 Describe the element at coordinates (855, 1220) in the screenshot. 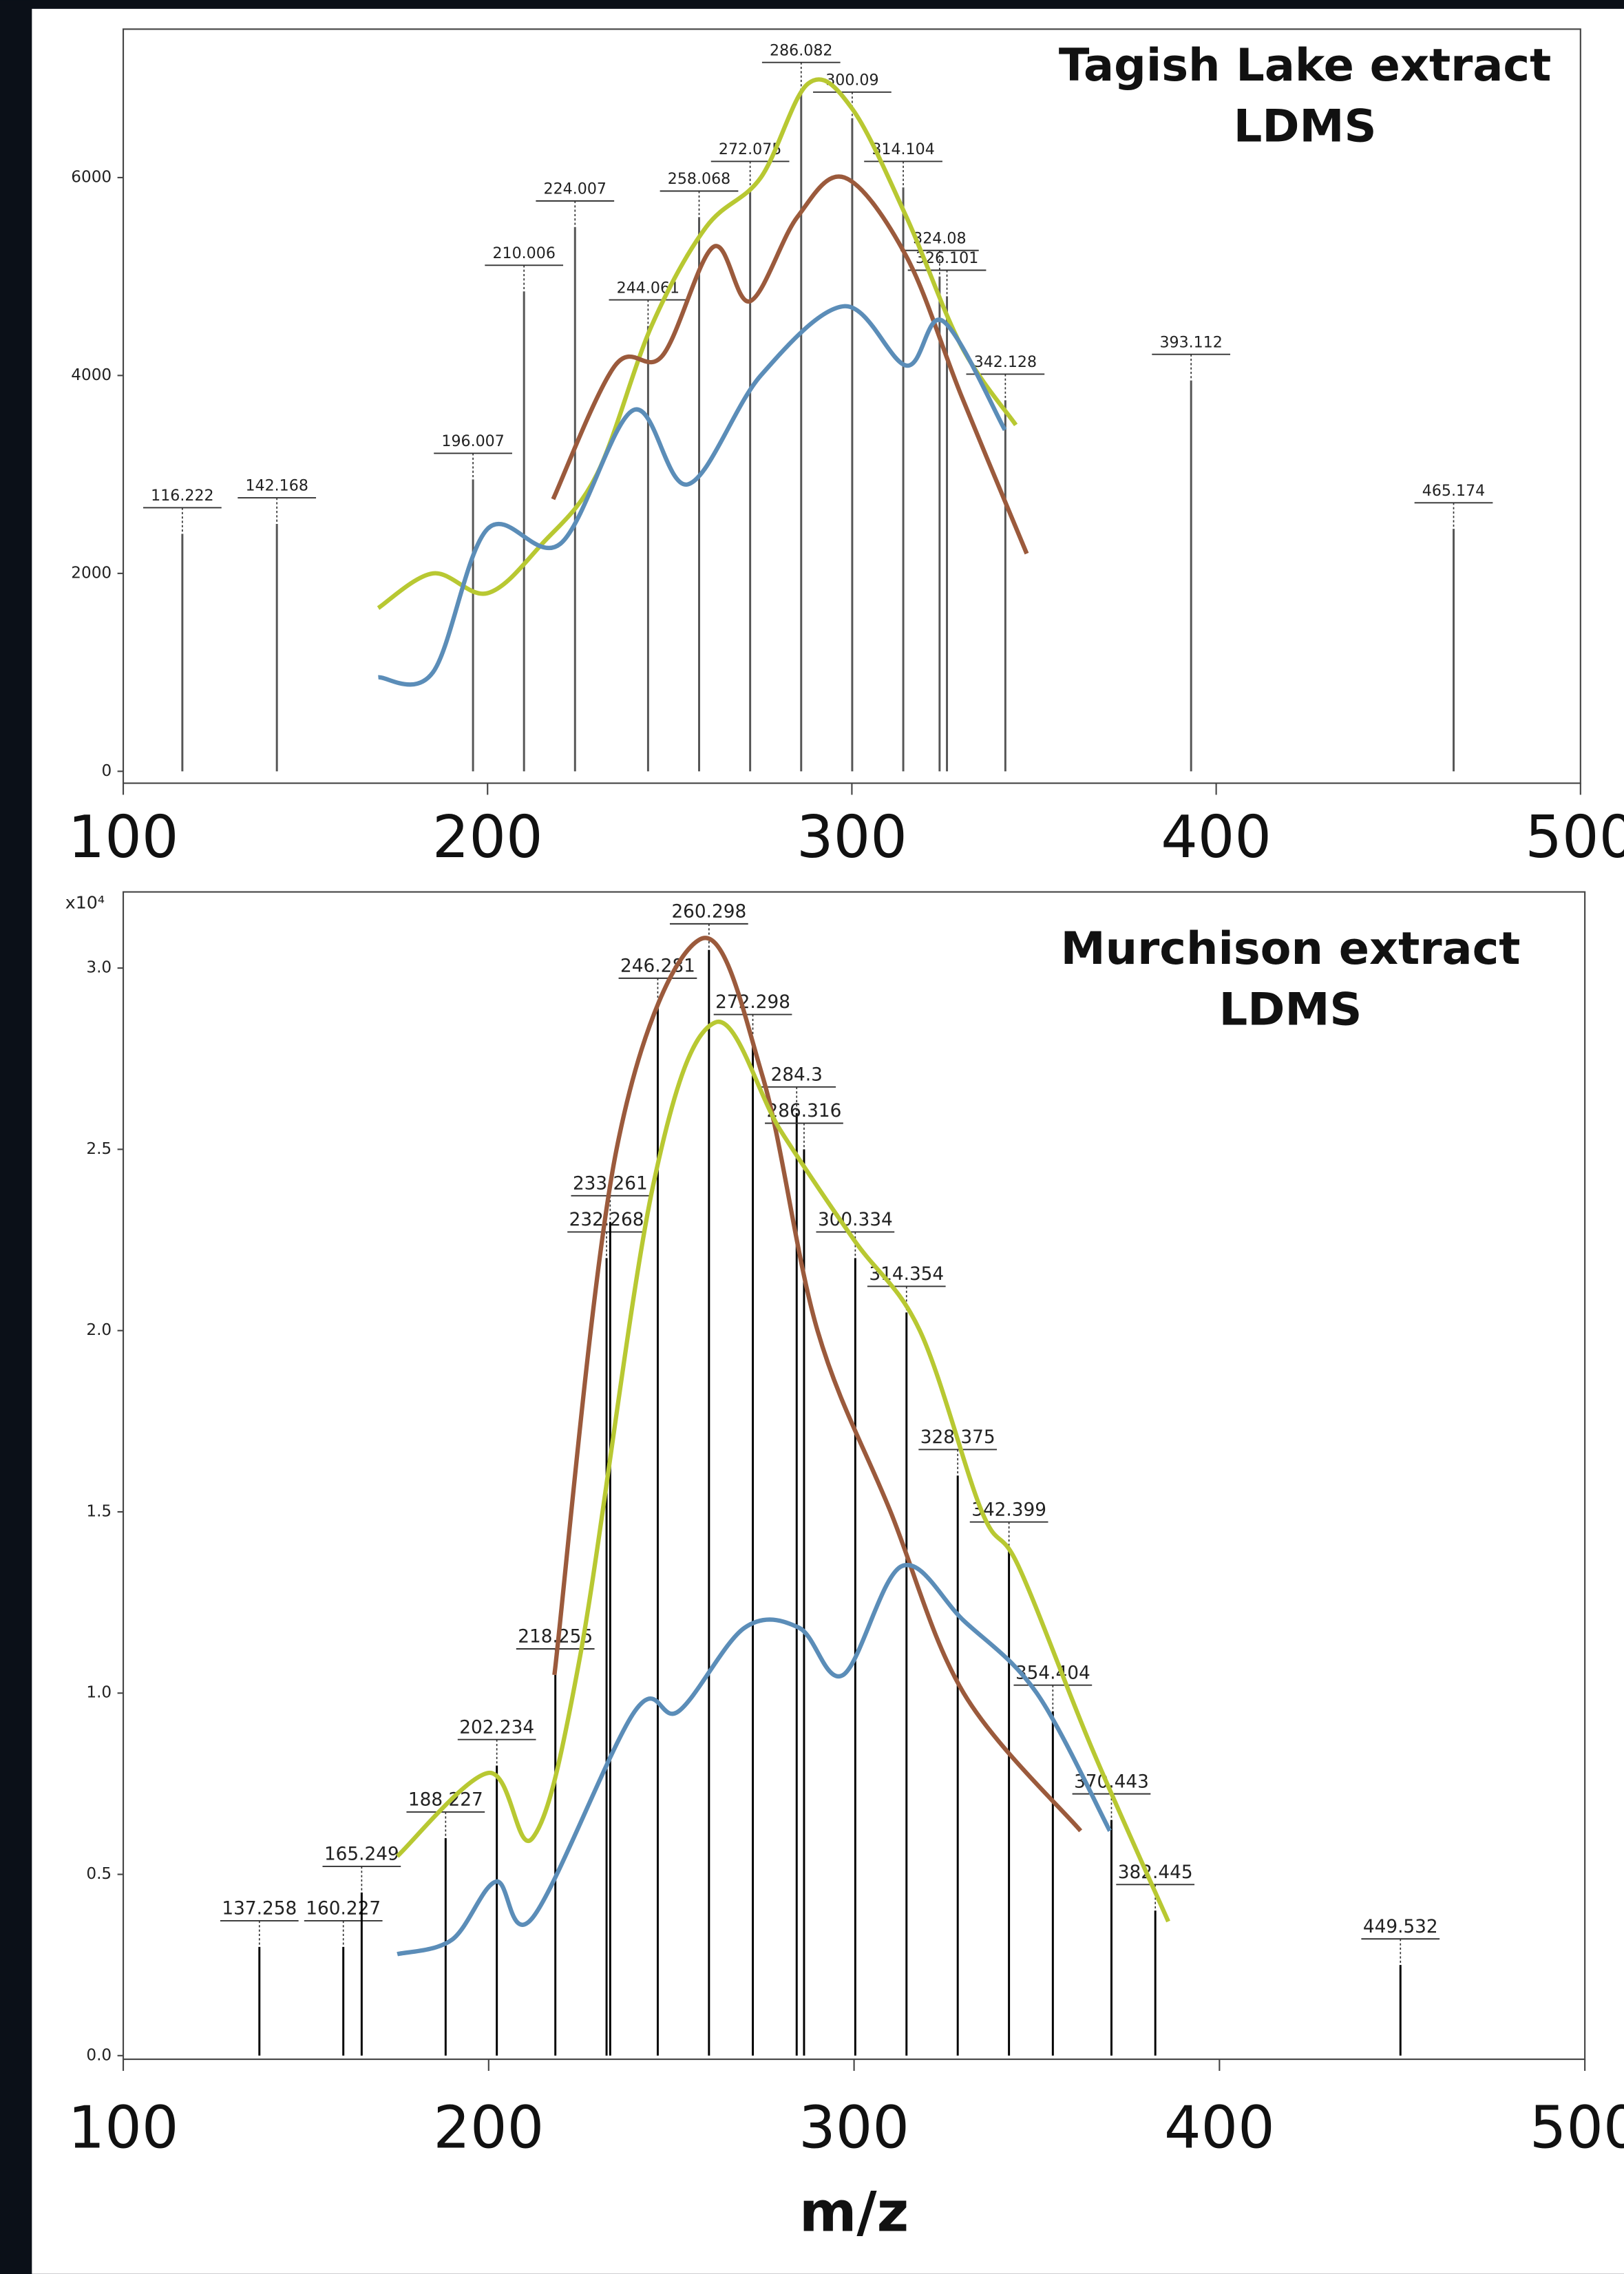

I see `peak-label: 300.334` at that location.